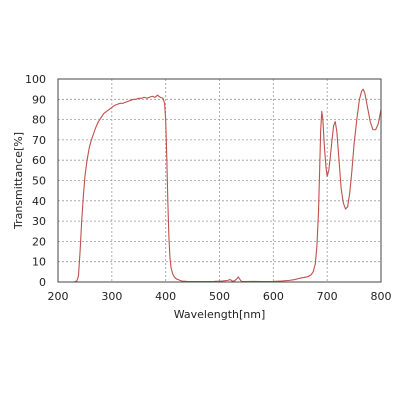 The height and width of the screenshot is (400, 400). What do you see at coordinates (111, 296) in the screenshot?
I see `x-tick-label: 300` at bounding box center [111, 296].